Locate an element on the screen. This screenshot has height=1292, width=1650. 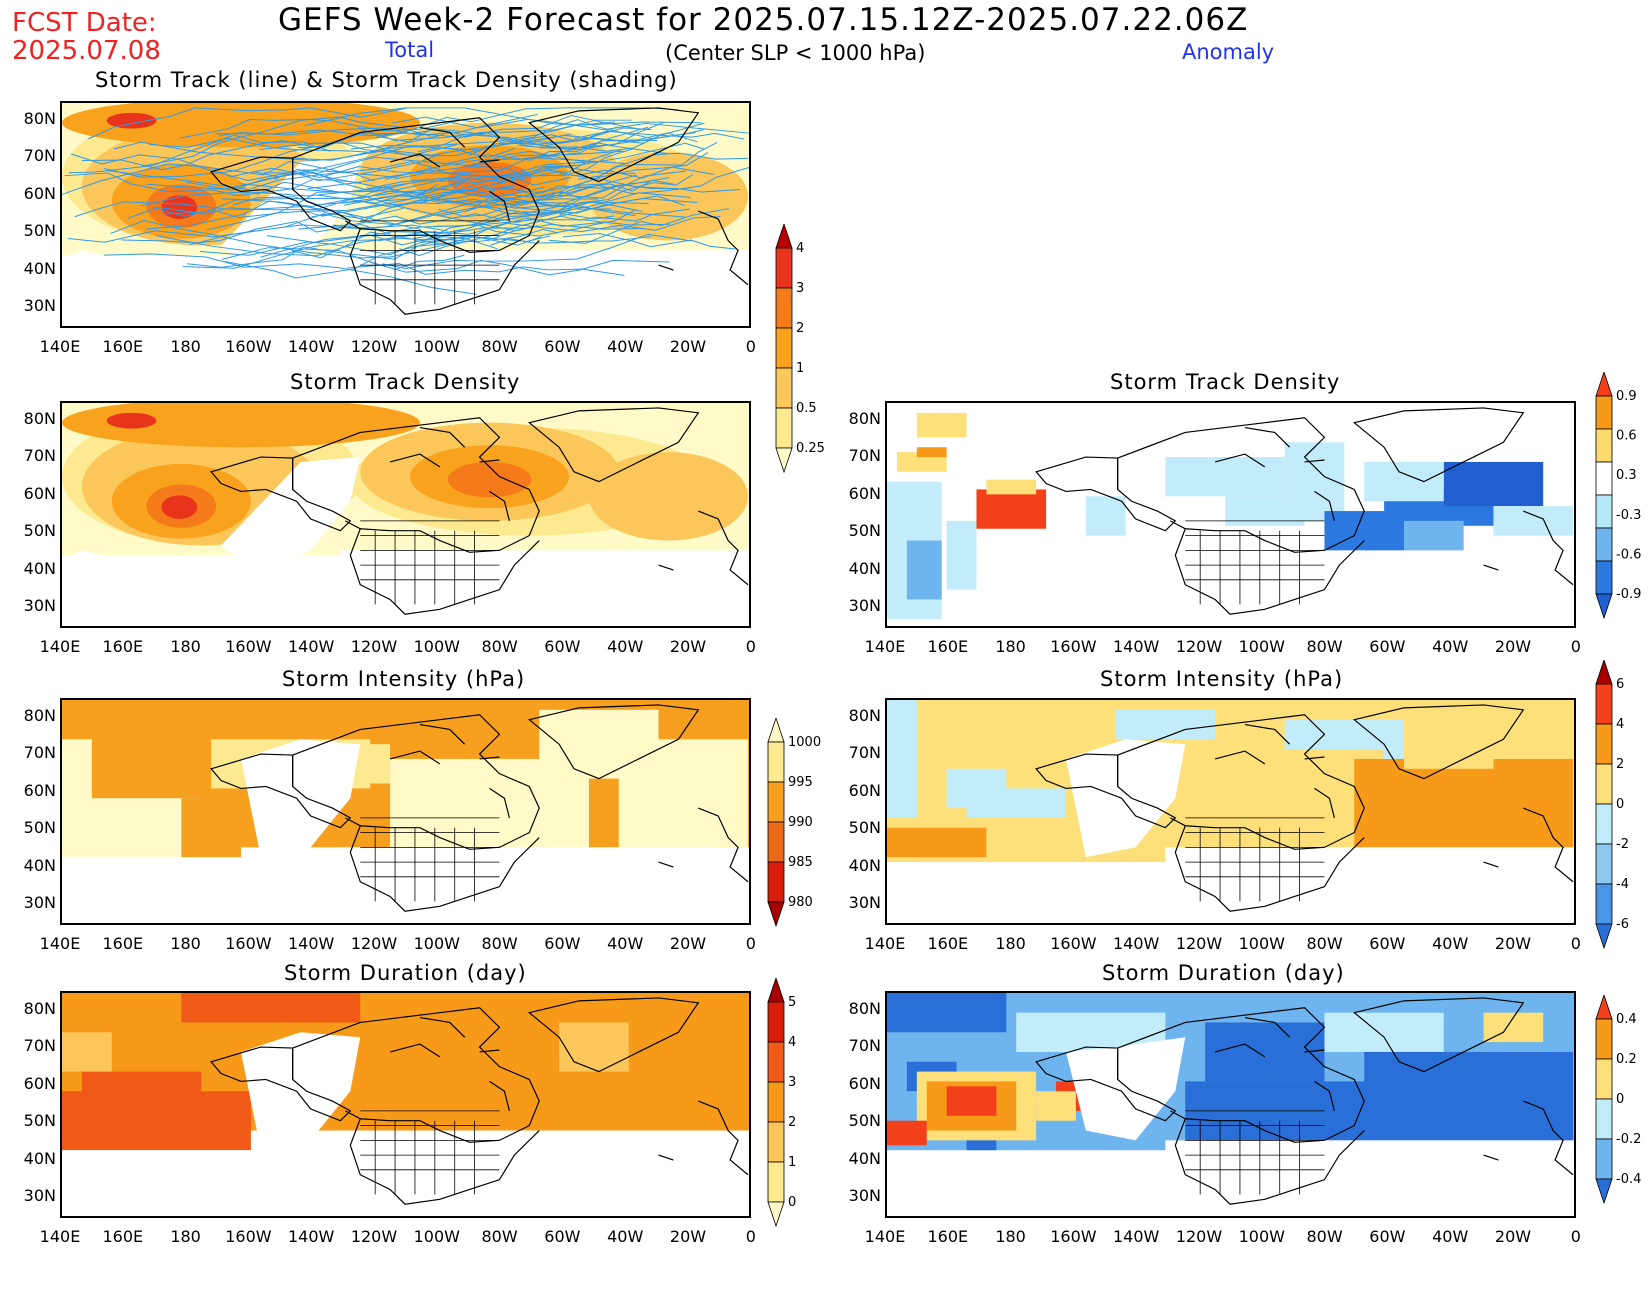
colorbar-label: -0.4 is located at coordinates (1628, 1179).